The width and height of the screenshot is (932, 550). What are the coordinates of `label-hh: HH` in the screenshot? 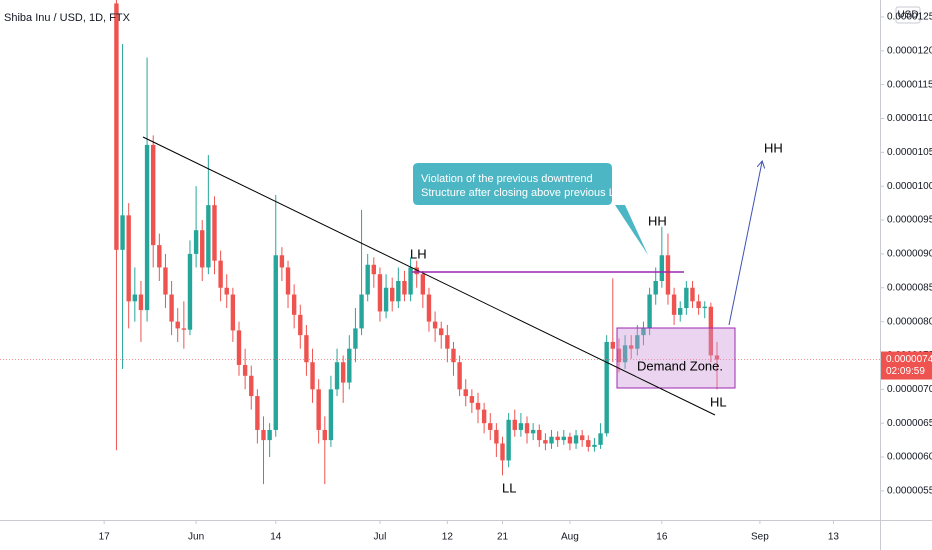 It's located at (657, 220).